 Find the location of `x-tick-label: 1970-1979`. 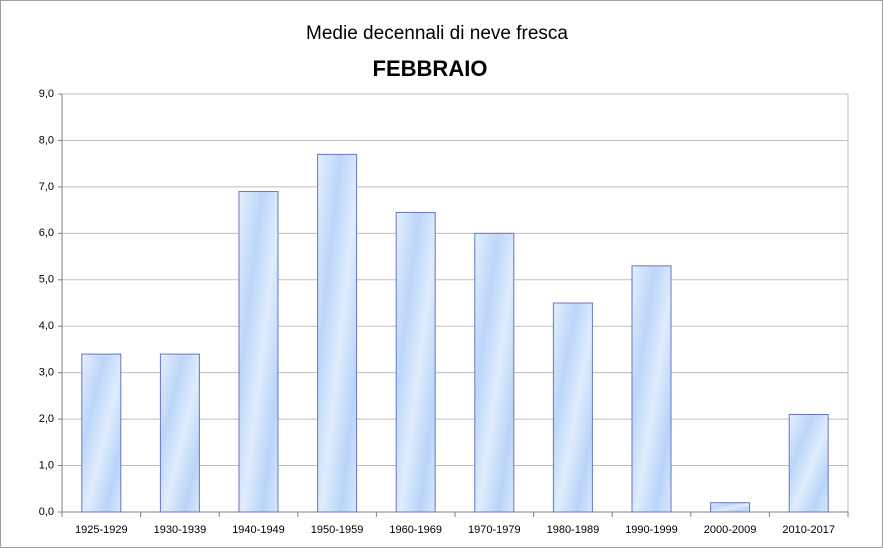

x-tick-label: 1970-1979 is located at coordinates (494, 530).